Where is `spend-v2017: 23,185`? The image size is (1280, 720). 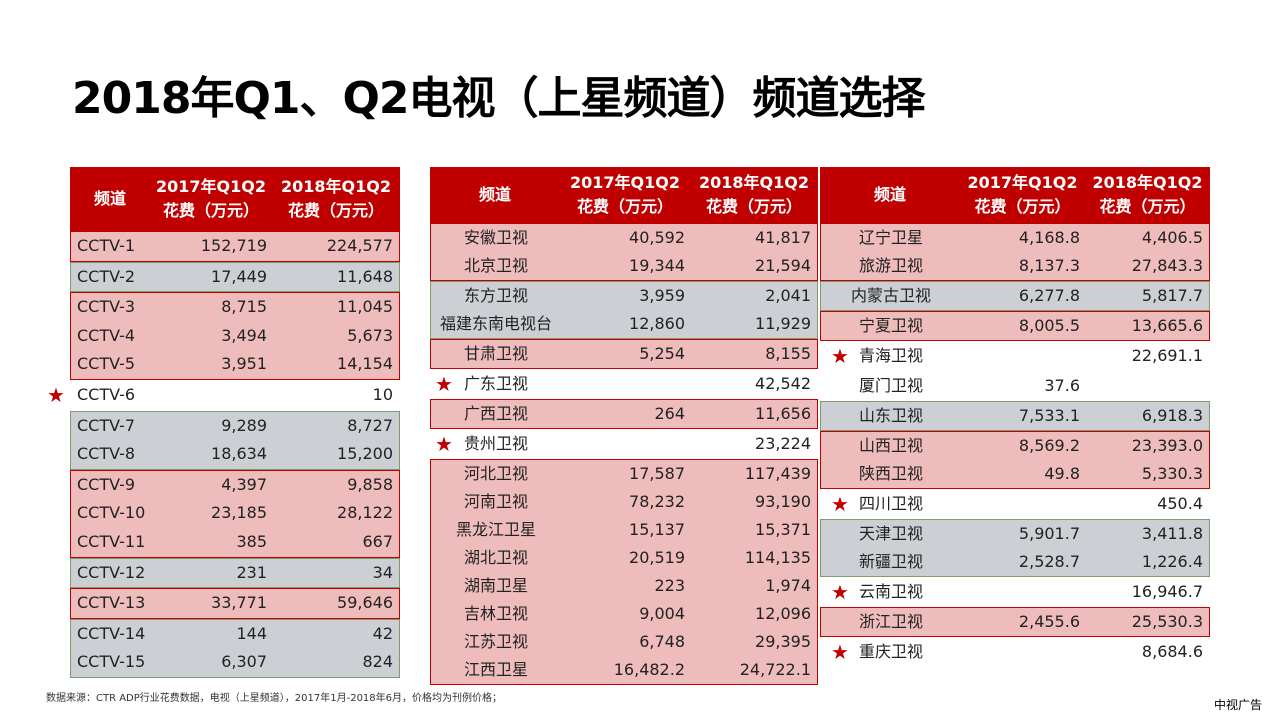
spend-v2017: 23,185 is located at coordinates (239, 513).